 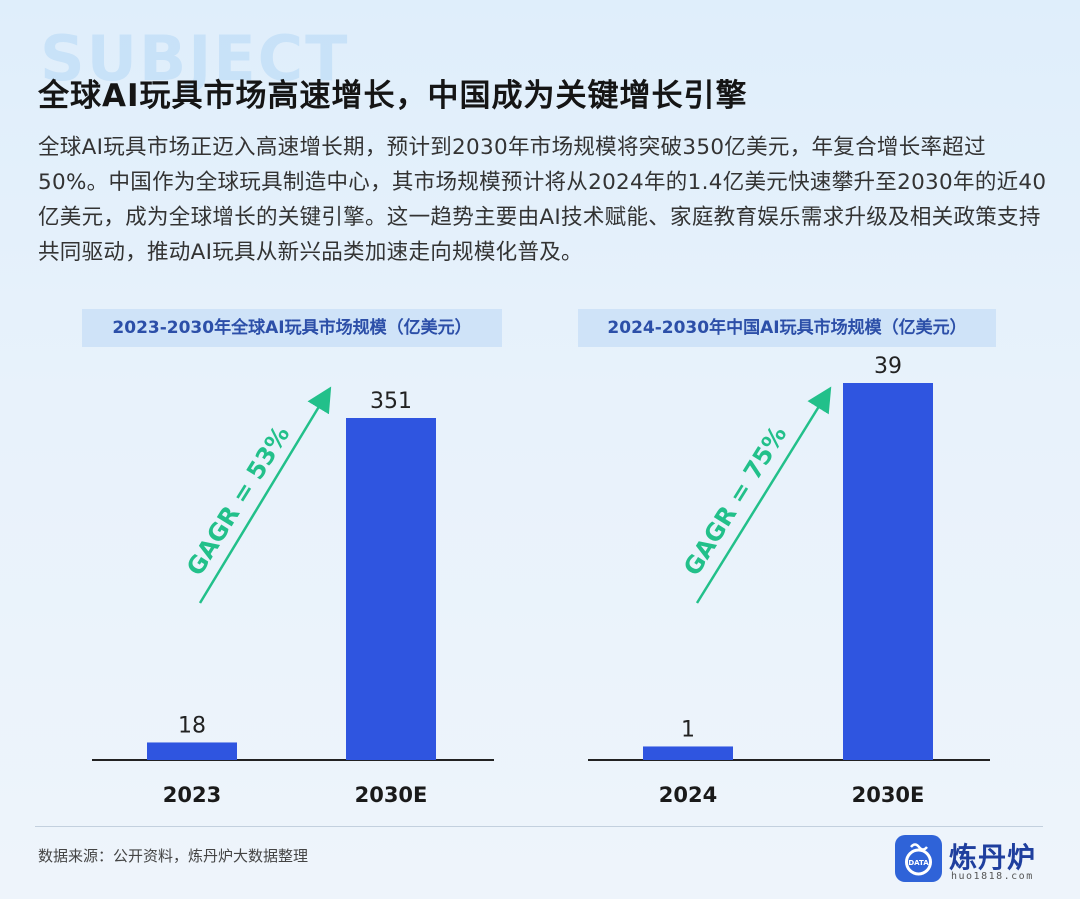 I want to click on footer-divider, so click(x=539, y=826).